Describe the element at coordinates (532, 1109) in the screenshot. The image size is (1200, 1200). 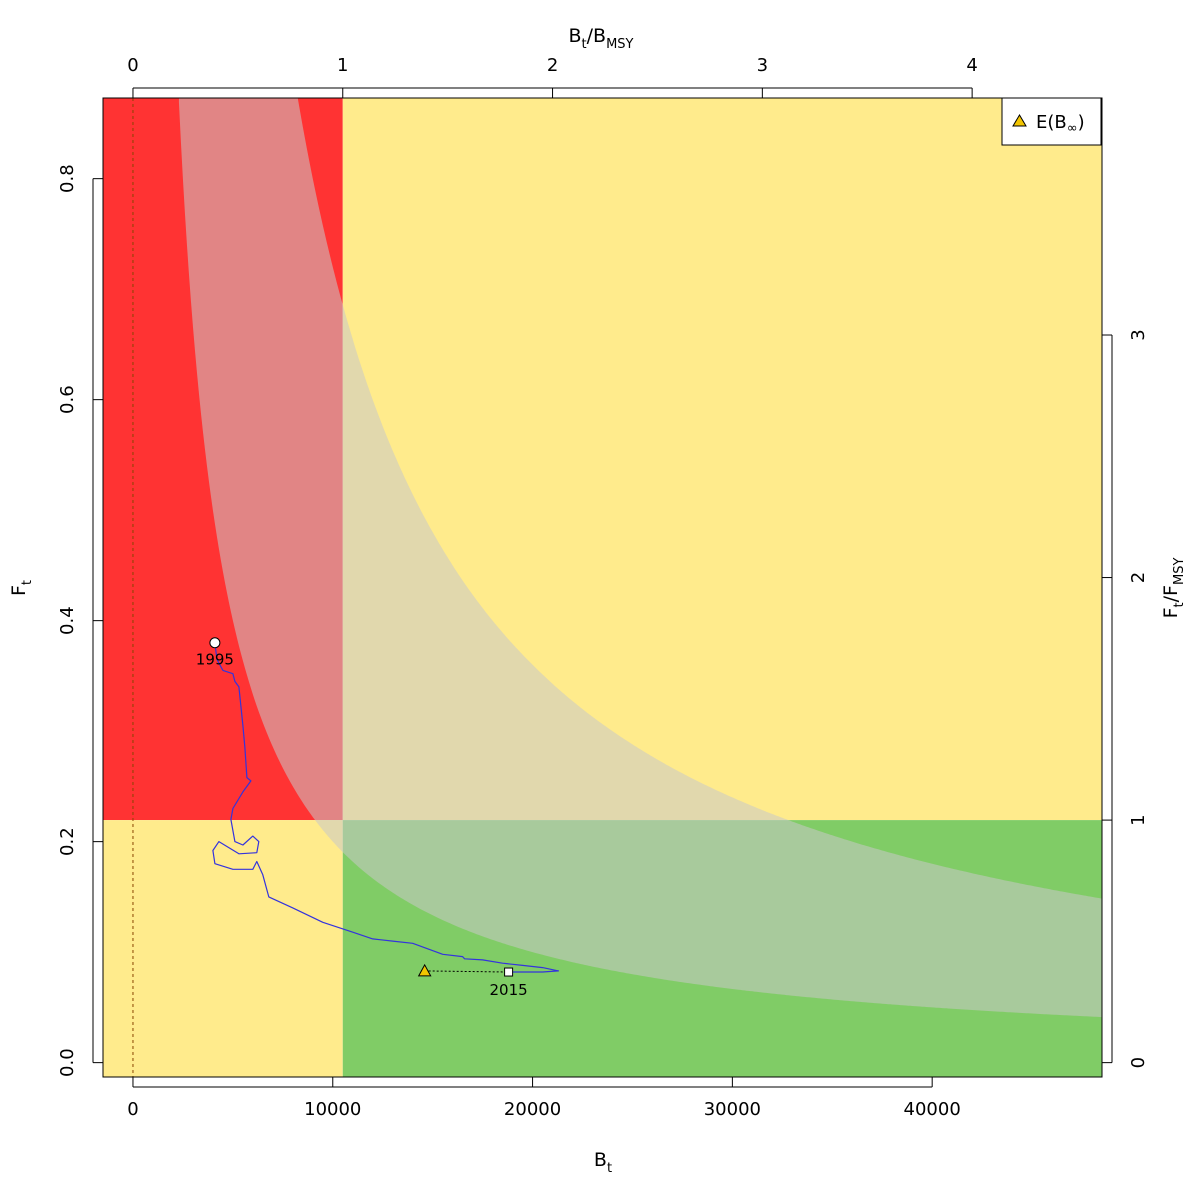
I see `x-tick-label: 20000` at that location.